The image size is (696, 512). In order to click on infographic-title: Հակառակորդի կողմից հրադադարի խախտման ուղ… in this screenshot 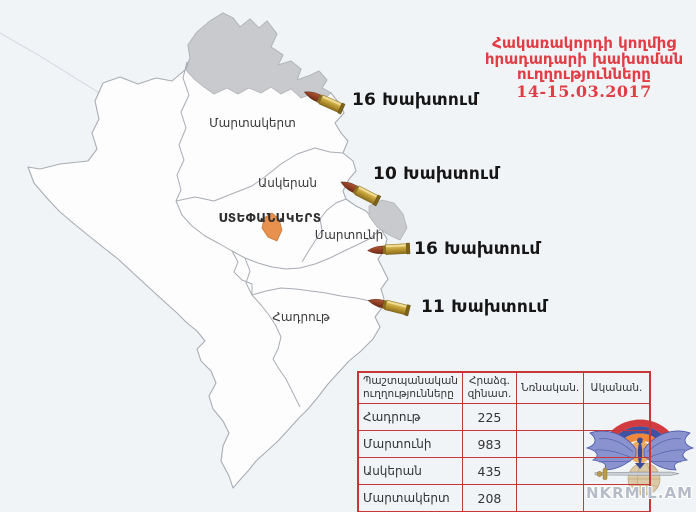, I will do `click(584, 67)`.